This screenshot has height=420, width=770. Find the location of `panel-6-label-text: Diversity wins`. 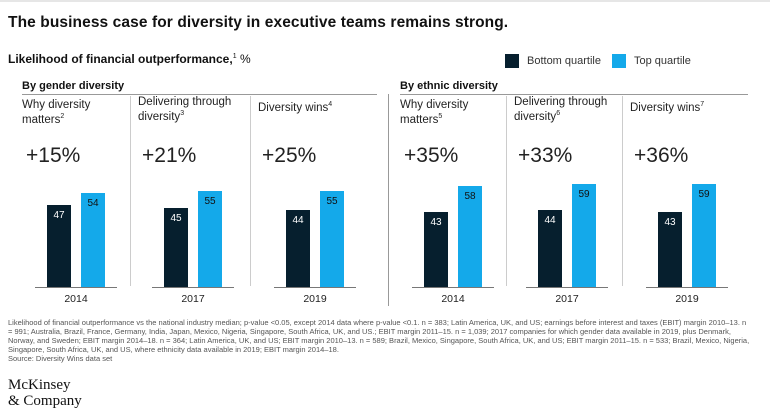

panel-6-label-text: Diversity wins is located at coordinates (665, 107).